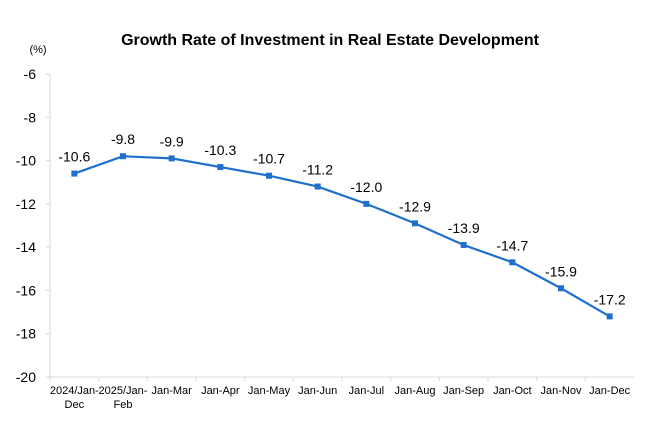 The height and width of the screenshot is (445, 660). What do you see at coordinates (415, 391) in the screenshot?
I see `x-tick-label: Jan-Aug` at bounding box center [415, 391].